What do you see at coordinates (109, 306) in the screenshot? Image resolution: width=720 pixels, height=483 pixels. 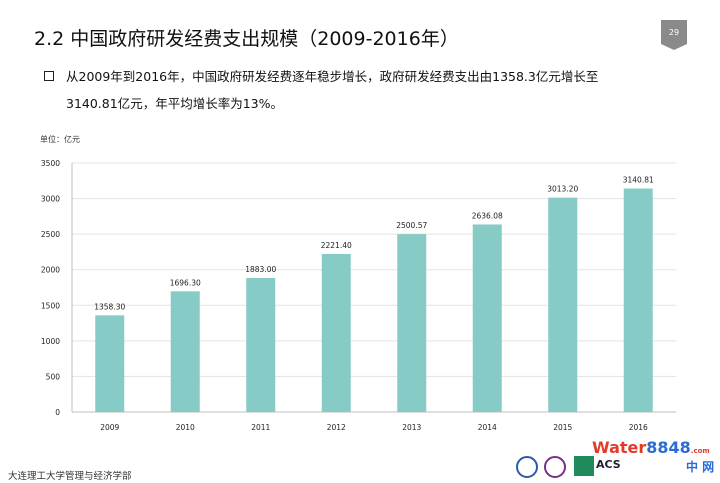 I see `data-label: 1358.30` at bounding box center [109, 306].